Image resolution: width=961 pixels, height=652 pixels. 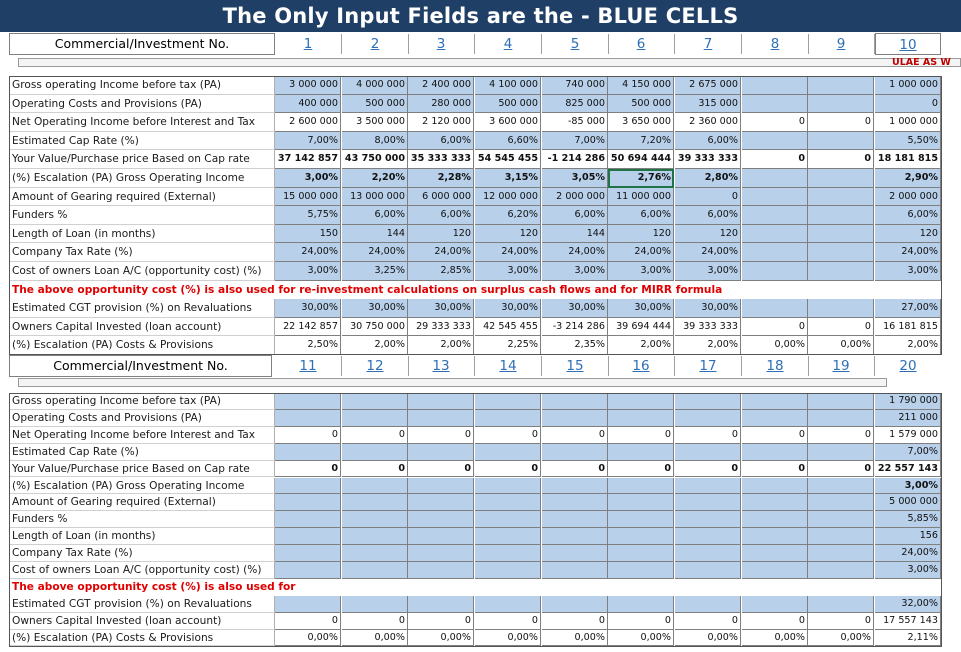 What do you see at coordinates (908, 401) in the screenshot?
I see `table-cell: 1 790 000` at bounding box center [908, 401].